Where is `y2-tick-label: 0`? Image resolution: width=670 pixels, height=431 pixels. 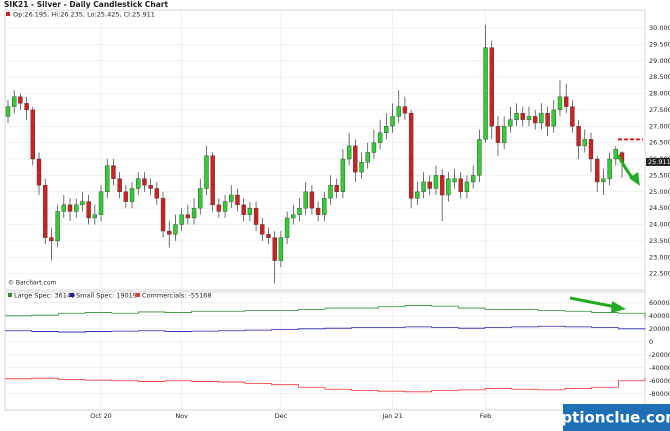
y2-tick-label: 0 is located at coordinates (651, 342).